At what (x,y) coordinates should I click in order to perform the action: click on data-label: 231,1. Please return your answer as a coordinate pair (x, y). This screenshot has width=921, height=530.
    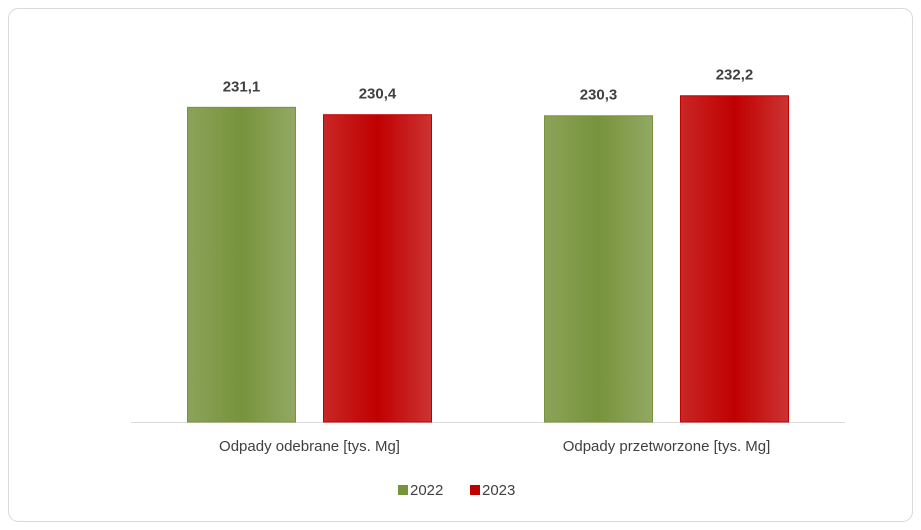
    Looking at the image, I should click on (242, 86).